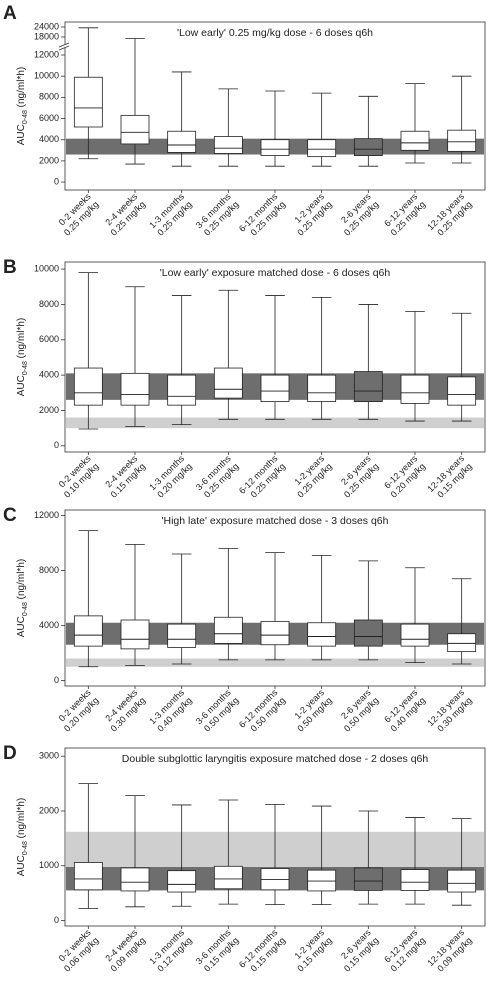  I want to click on reference-band, so click(275, 423).